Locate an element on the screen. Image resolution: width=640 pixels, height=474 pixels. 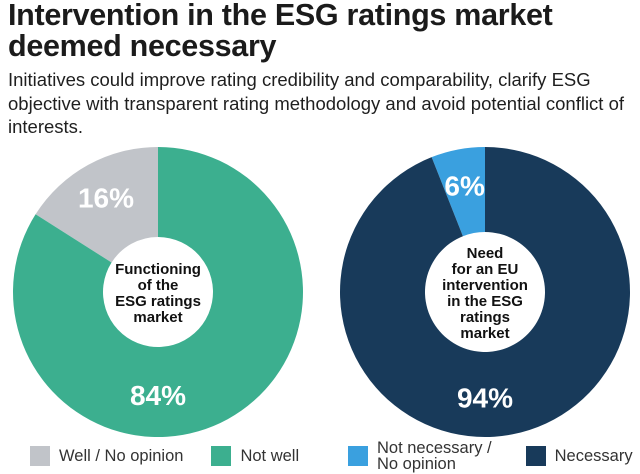
legend-item-not-necessary: Not necessary / No opinion is located at coordinates (420, 456).